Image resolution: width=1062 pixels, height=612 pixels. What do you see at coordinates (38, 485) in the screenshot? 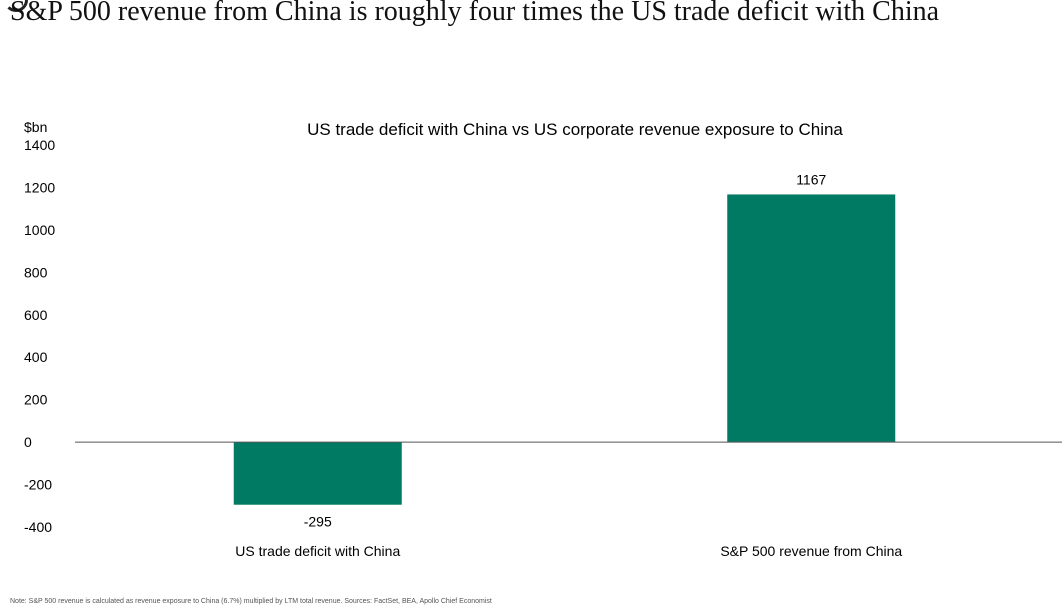
I see `y-tick-label: -200` at bounding box center [38, 485].